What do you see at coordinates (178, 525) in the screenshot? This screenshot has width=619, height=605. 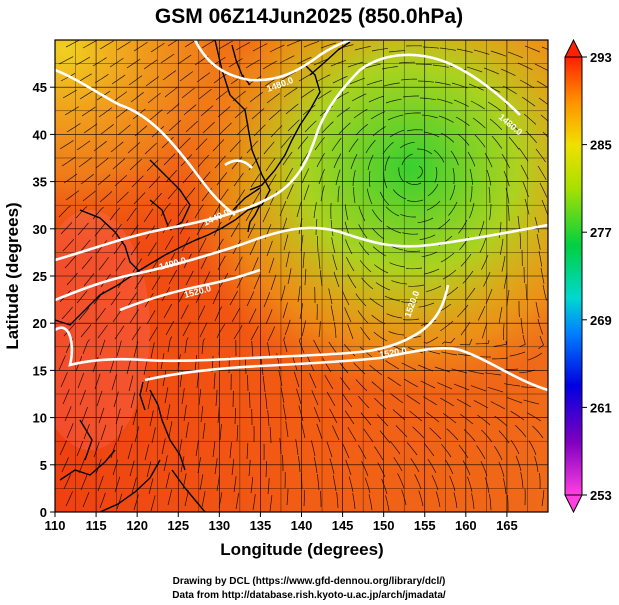 I see `x-tick-label: 125` at bounding box center [178, 525].